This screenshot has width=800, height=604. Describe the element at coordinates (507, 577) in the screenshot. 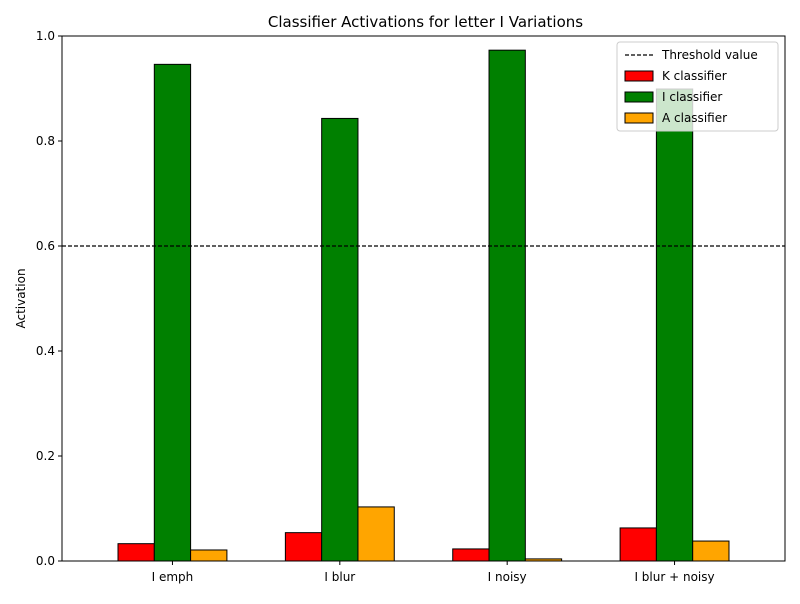

I see `x-tick-label: I noisy` at that location.